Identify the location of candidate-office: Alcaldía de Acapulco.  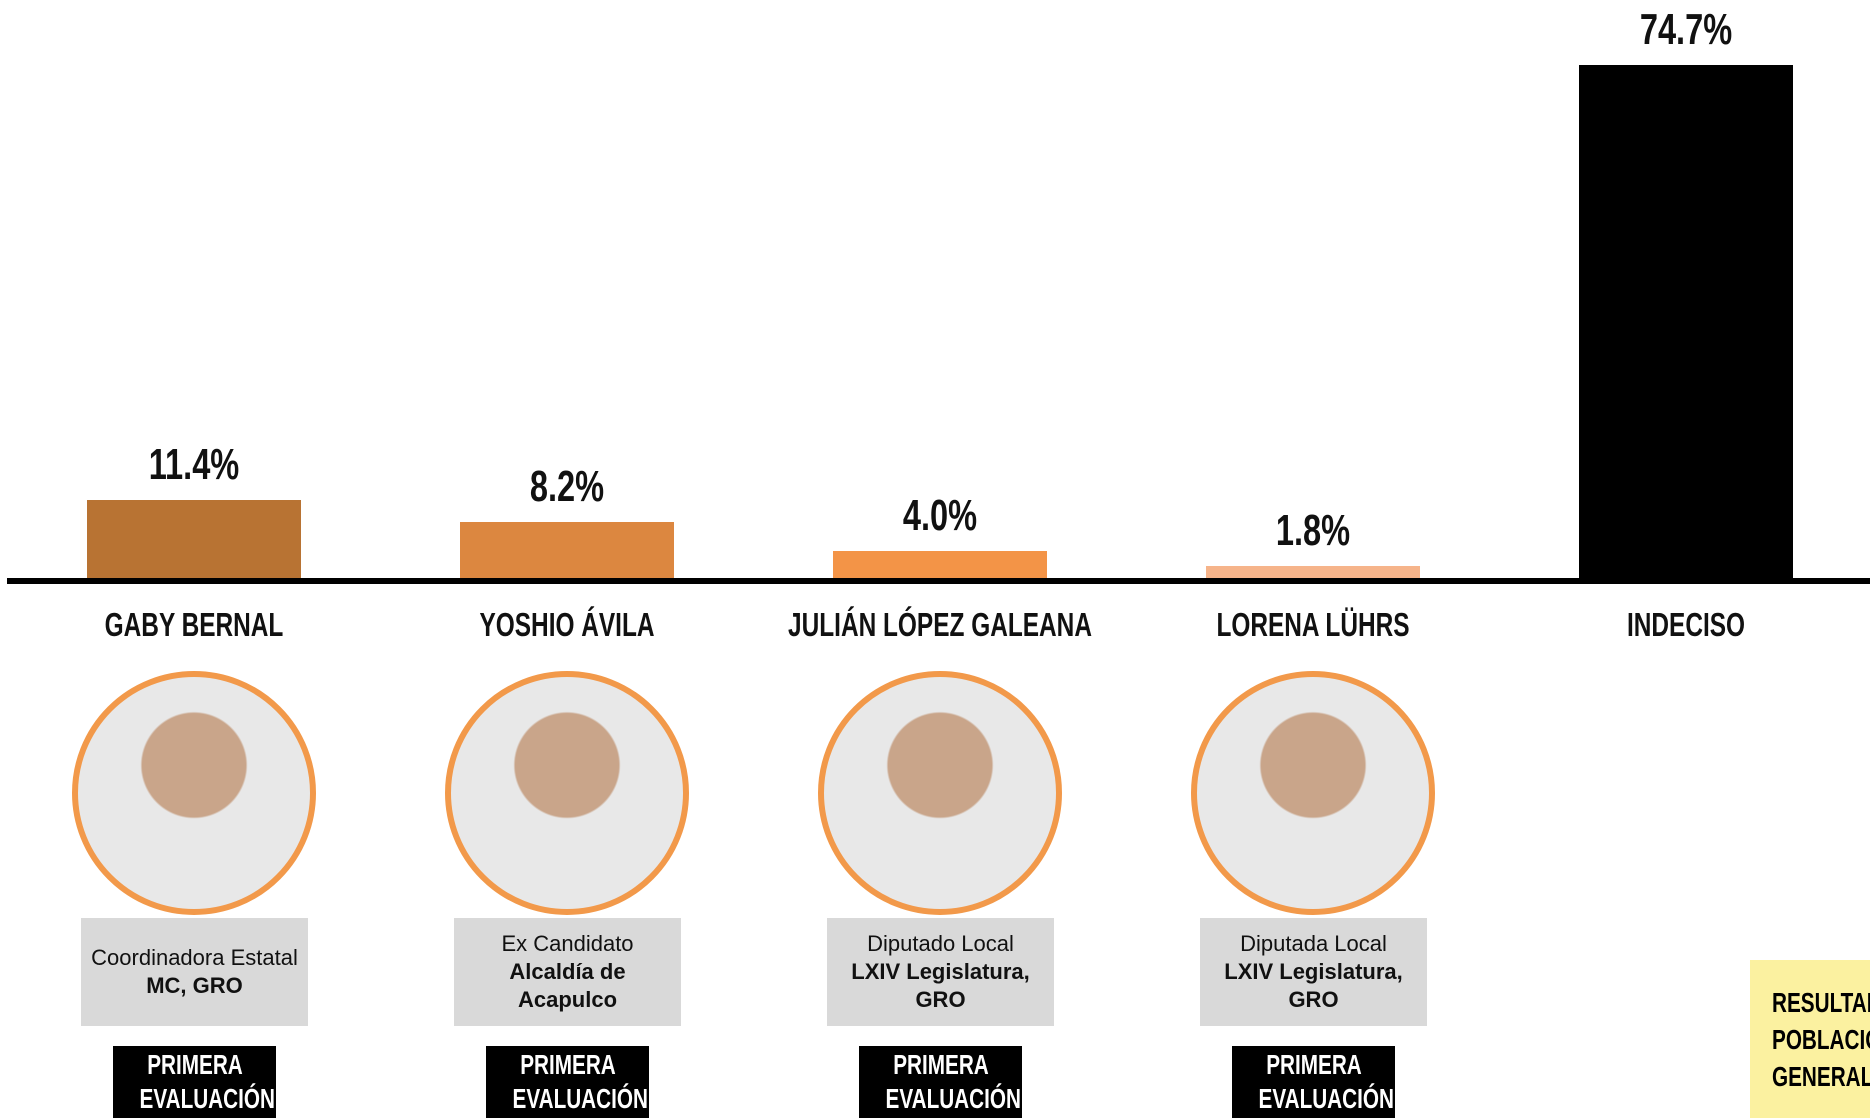
(567, 985).